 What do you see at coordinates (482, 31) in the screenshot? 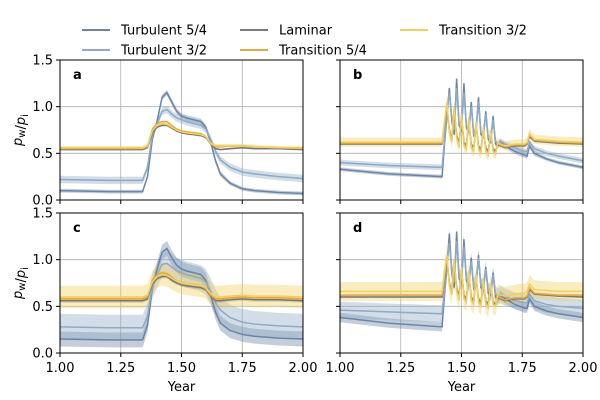
I see `legend-label: Transition 3/2` at bounding box center [482, 31].